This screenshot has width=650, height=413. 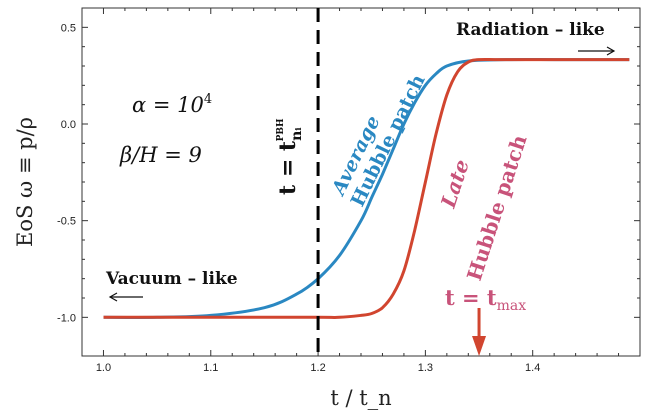 I want to click on beta-param: β/H = 9, so click(x=160, y=155).